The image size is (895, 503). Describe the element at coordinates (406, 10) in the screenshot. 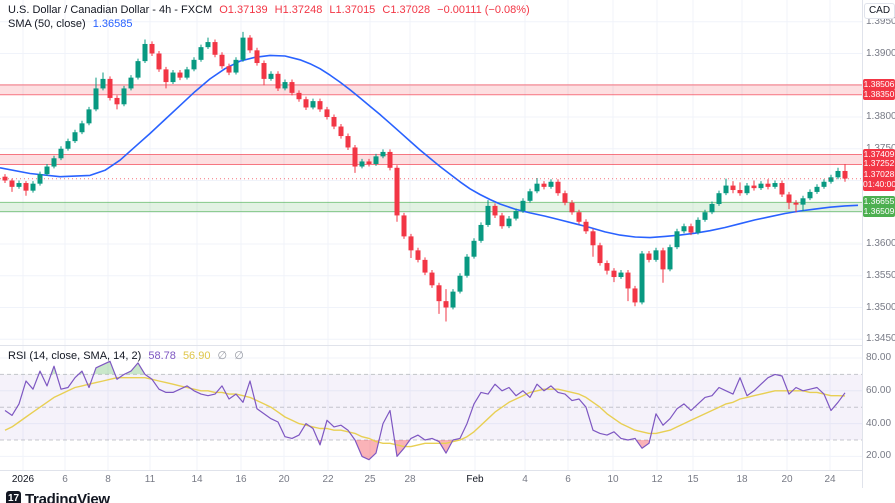

I see `ohlc-close: C1.37028` at that location.